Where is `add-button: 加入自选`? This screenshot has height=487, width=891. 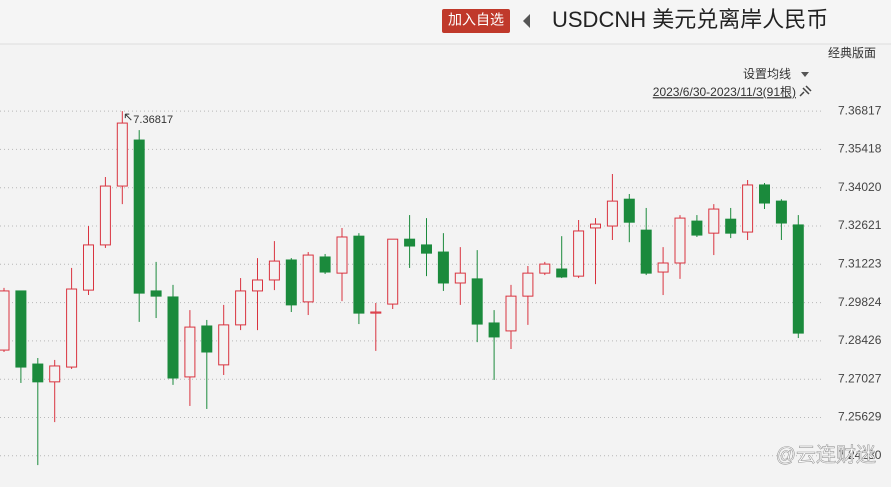 add-button: 加入自选 is located at coordinates (476, 20).